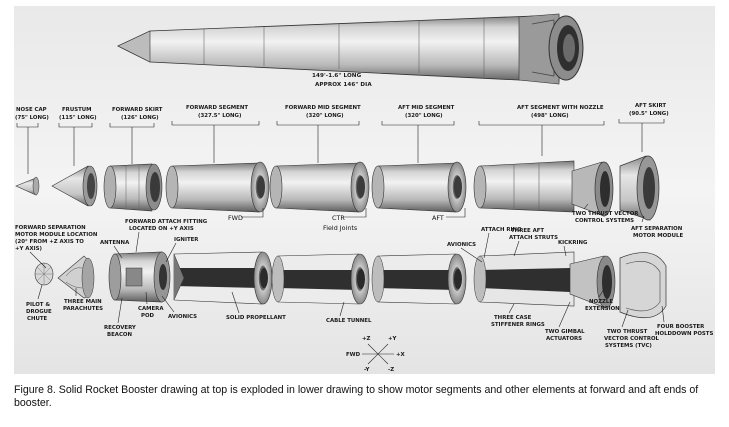 The height and width of the screenshot is (427, 729). What do you see at coordinates (684, 334) in the screenshot?
I see `holddown-label-2: HOLDDOWN POSTS` at bounding box center [684, 334].